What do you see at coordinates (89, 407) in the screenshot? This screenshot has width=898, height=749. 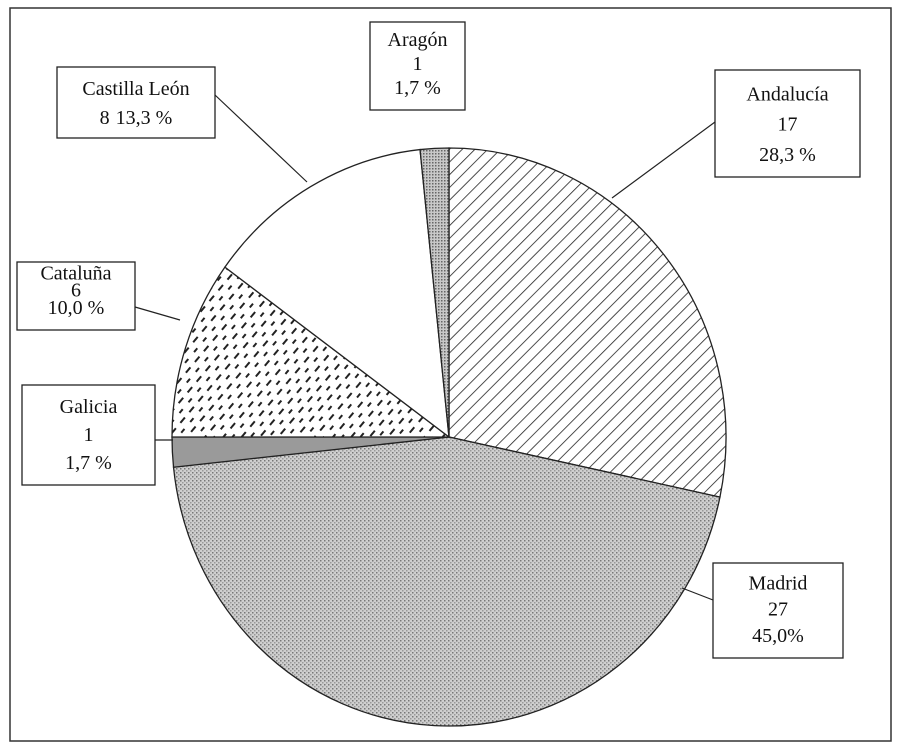 I see `slice-name: Galicia` at bounding box center [89, 407].